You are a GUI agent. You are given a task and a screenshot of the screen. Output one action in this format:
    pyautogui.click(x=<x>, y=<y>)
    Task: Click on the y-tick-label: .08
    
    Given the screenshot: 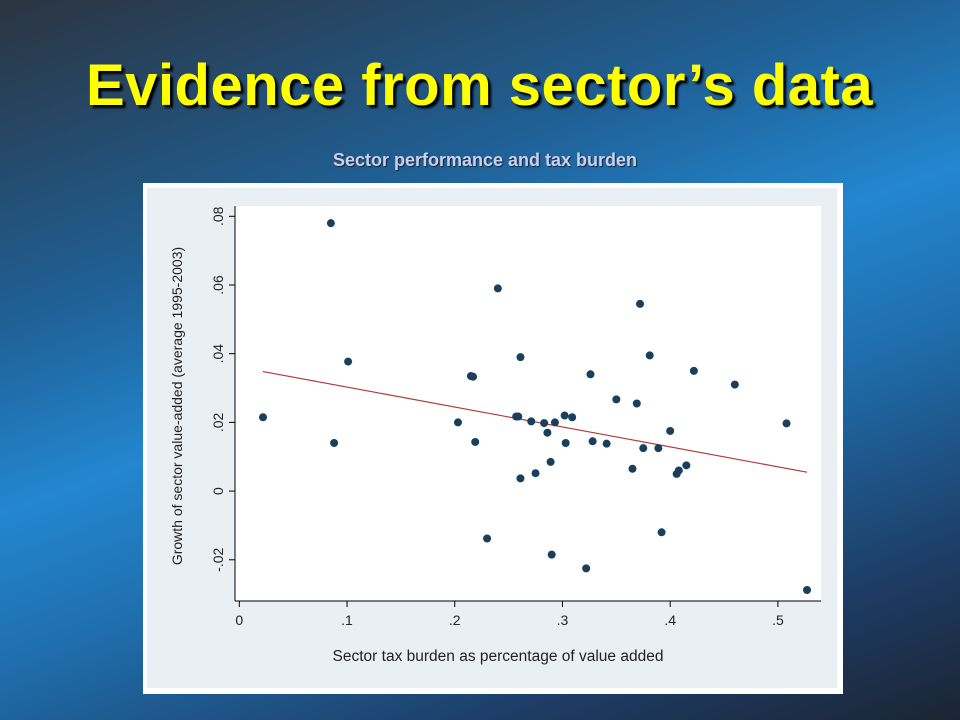 What is the action you would take?
    pyautogui.click(x=218, y=216)
    